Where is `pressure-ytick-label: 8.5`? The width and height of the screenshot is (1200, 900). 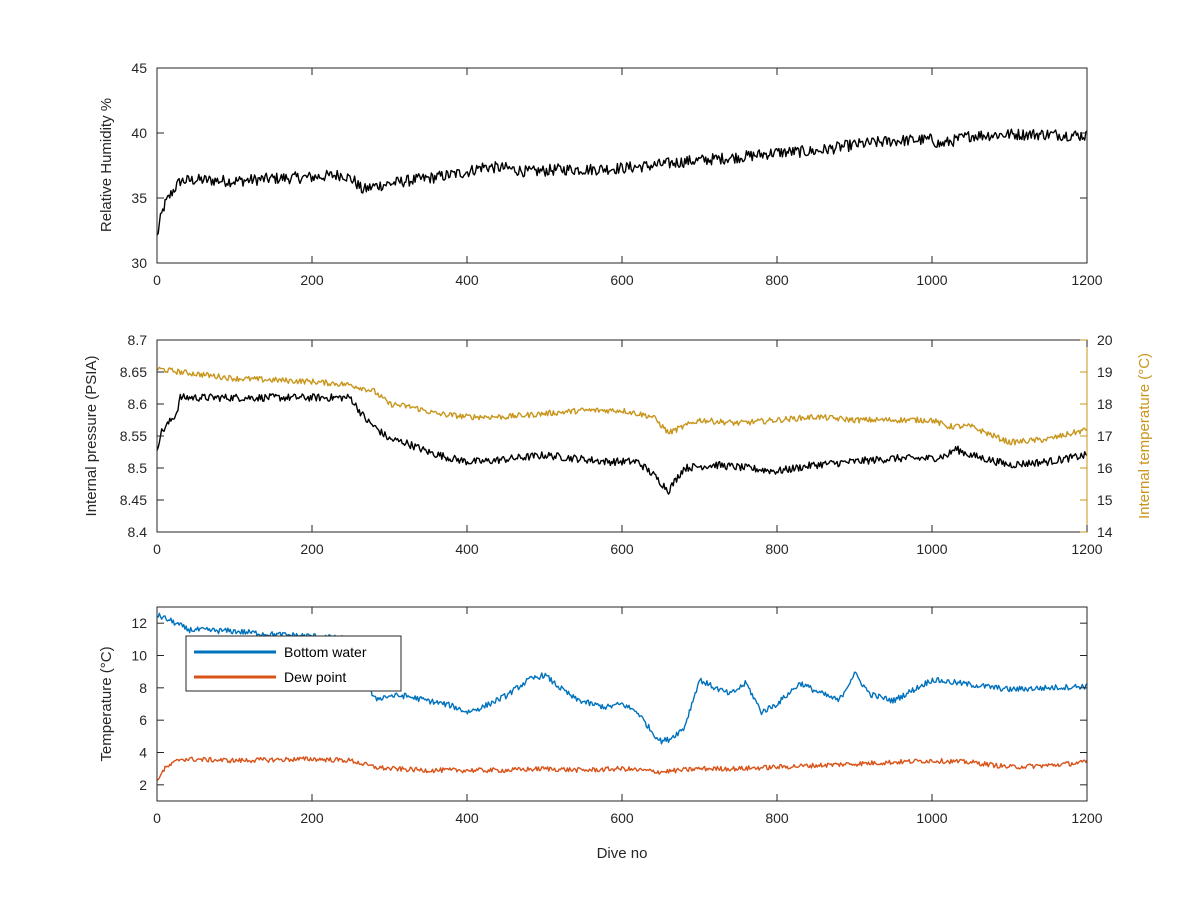
pressure-ytick-label: 8.5 is located at coordinates (138, 468).